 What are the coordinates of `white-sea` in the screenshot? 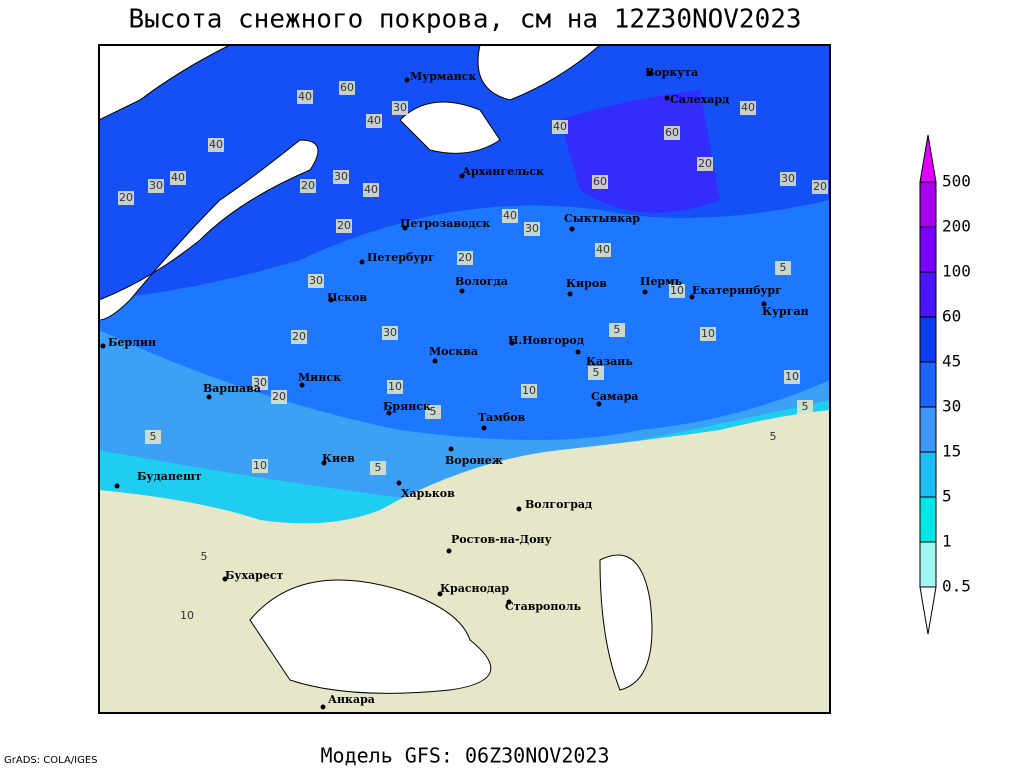 It's located at (450, 127).